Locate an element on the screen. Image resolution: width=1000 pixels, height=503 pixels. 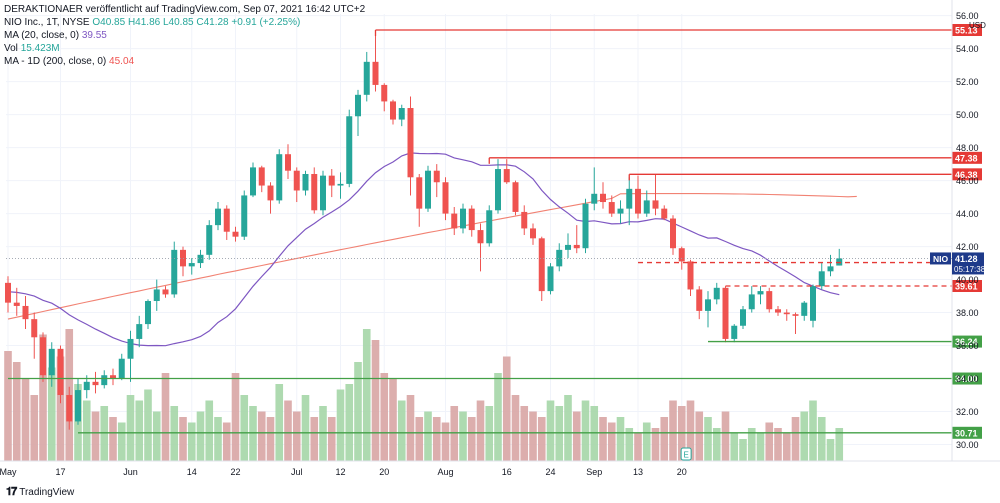
level-label: 34.00 is located at coordinates (966, 379).